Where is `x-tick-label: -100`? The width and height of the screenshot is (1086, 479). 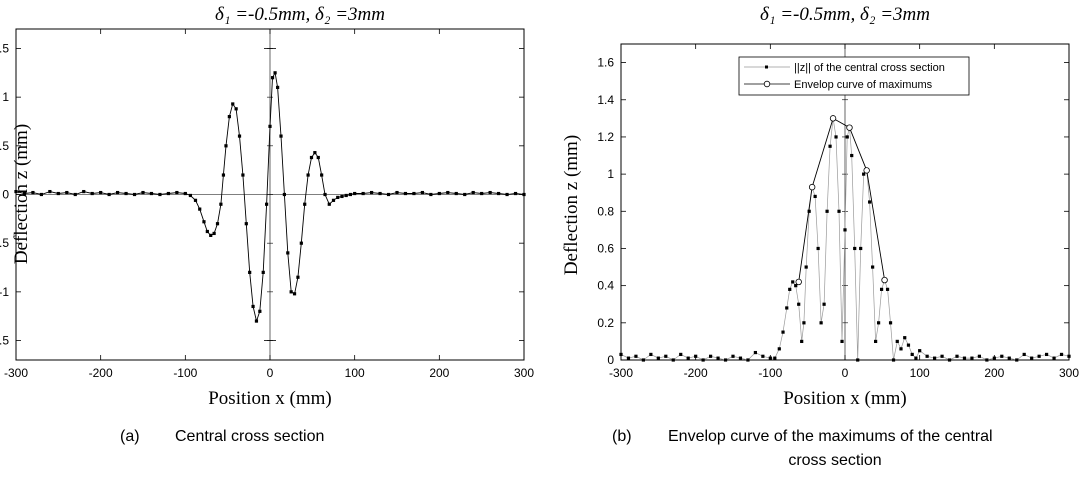 x-tick-label: -100 is located at coordinates (185, 373).